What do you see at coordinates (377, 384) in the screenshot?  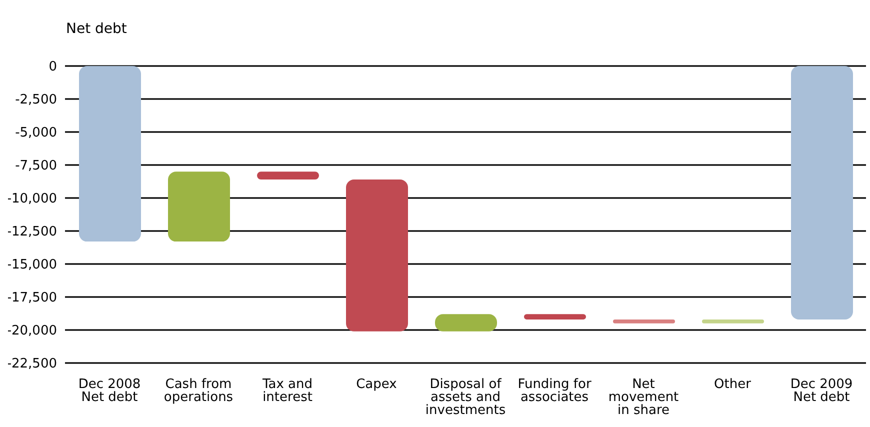 I see `x-tick-label: Capex` at bounding box center [377, 384].